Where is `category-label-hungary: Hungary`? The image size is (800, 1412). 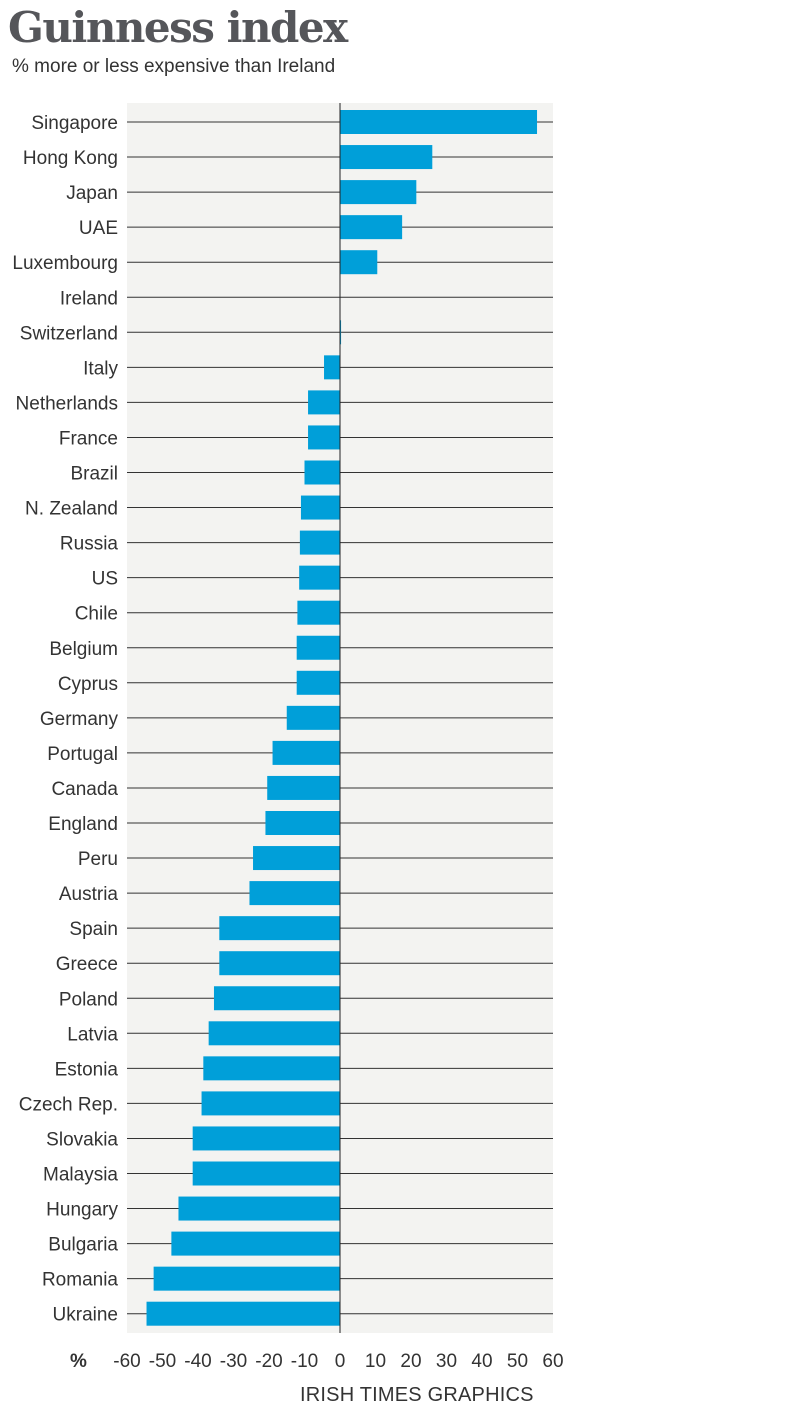 category-label-hungary: Hungary is located at coordinates (82, 1210).